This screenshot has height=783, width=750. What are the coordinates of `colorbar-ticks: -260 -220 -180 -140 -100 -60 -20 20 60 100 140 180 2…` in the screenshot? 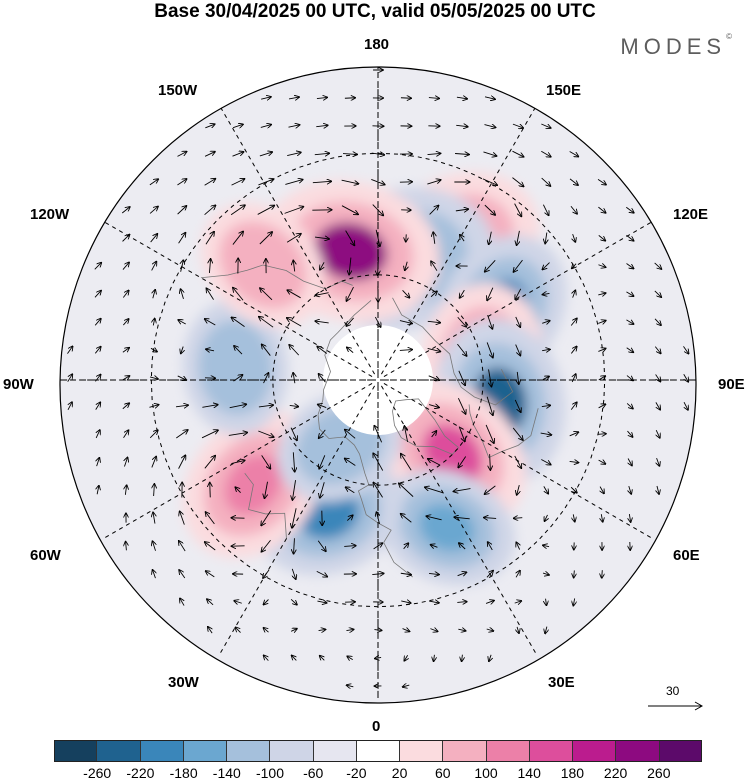 It's located at (378, 774).